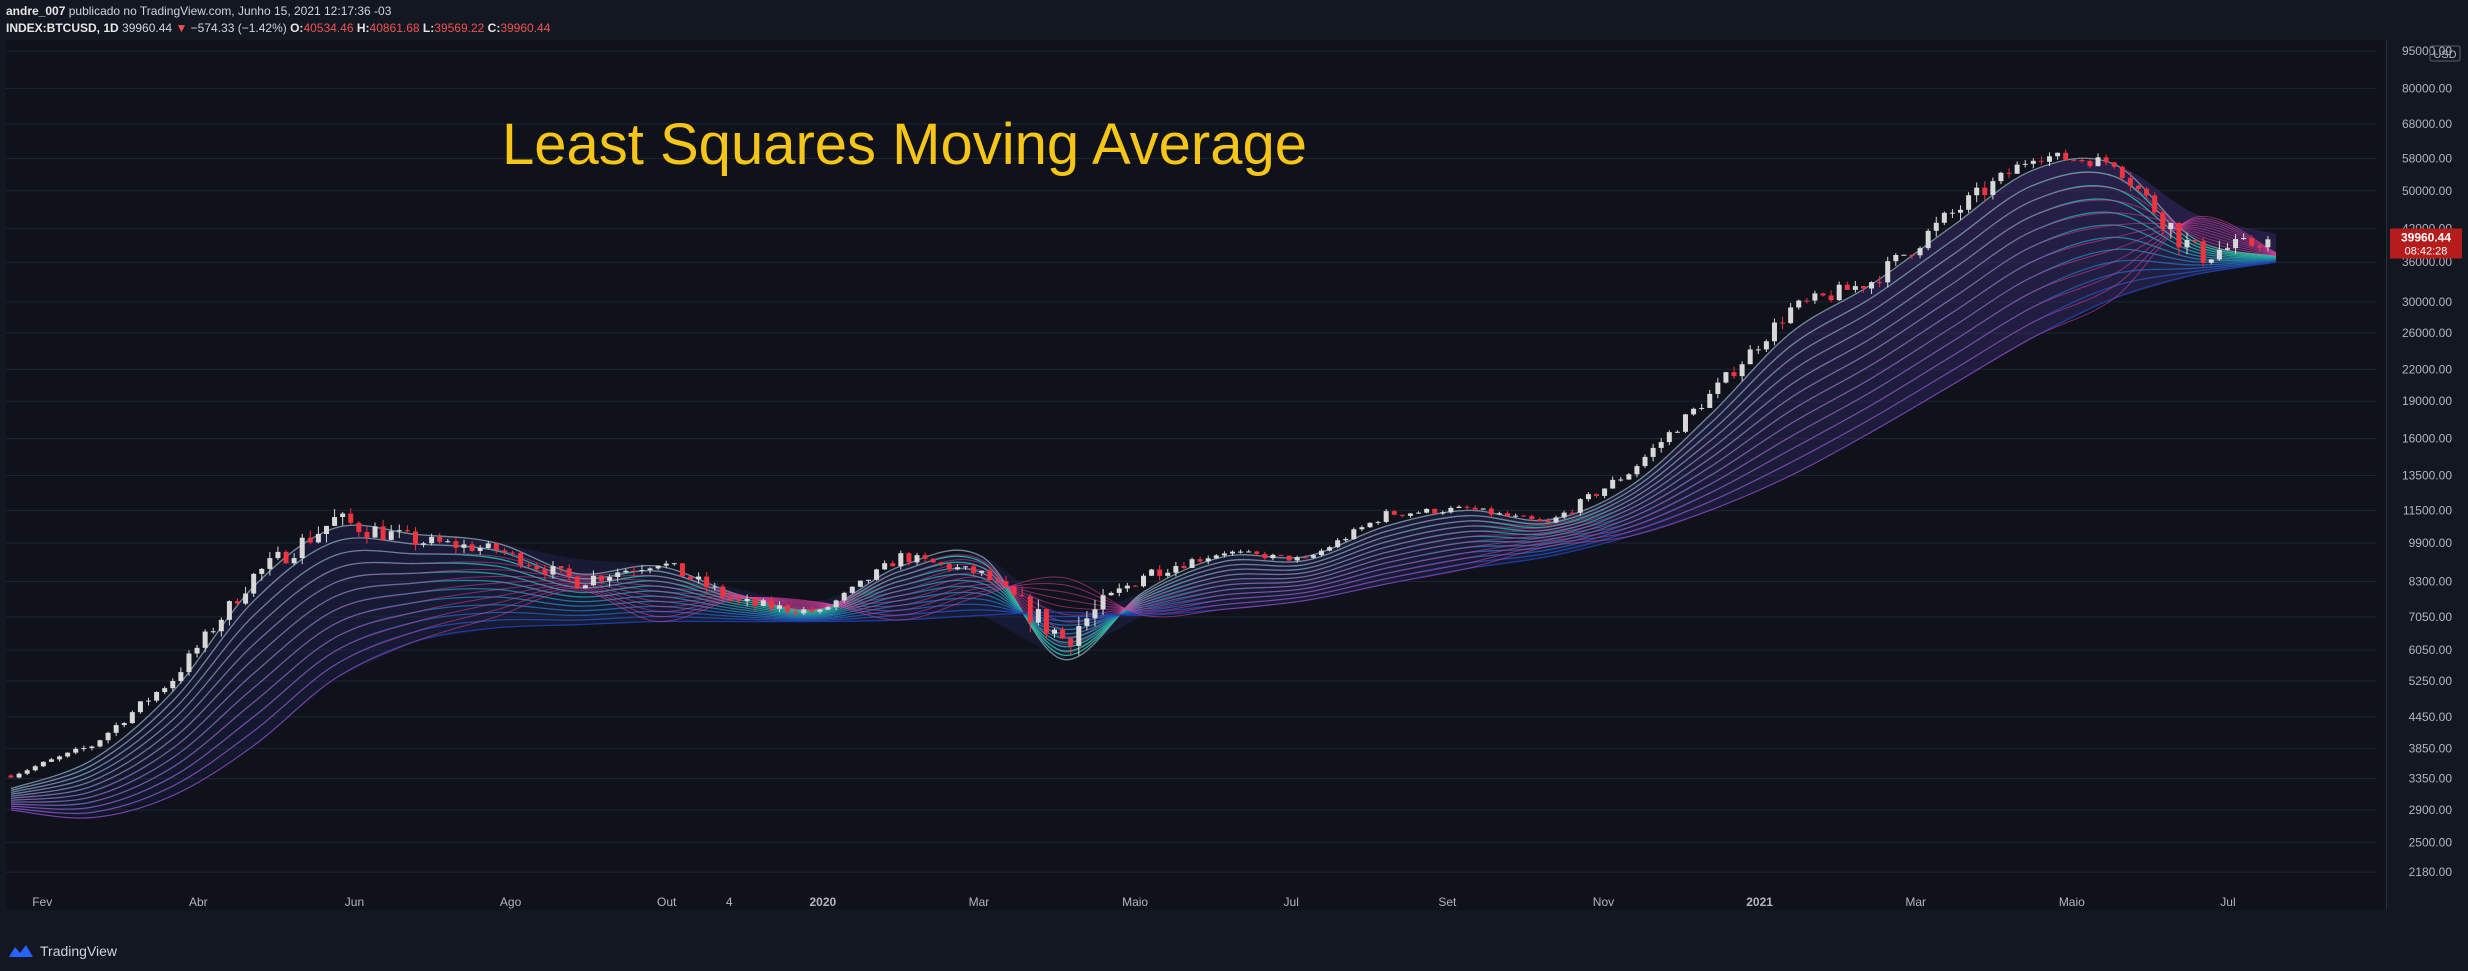 The height and width of the screenshot is (971, 2468). Describe the element at coordinates (2427, 401) in the screenshot. I see `price-tick-label: 19000.00` at that location.